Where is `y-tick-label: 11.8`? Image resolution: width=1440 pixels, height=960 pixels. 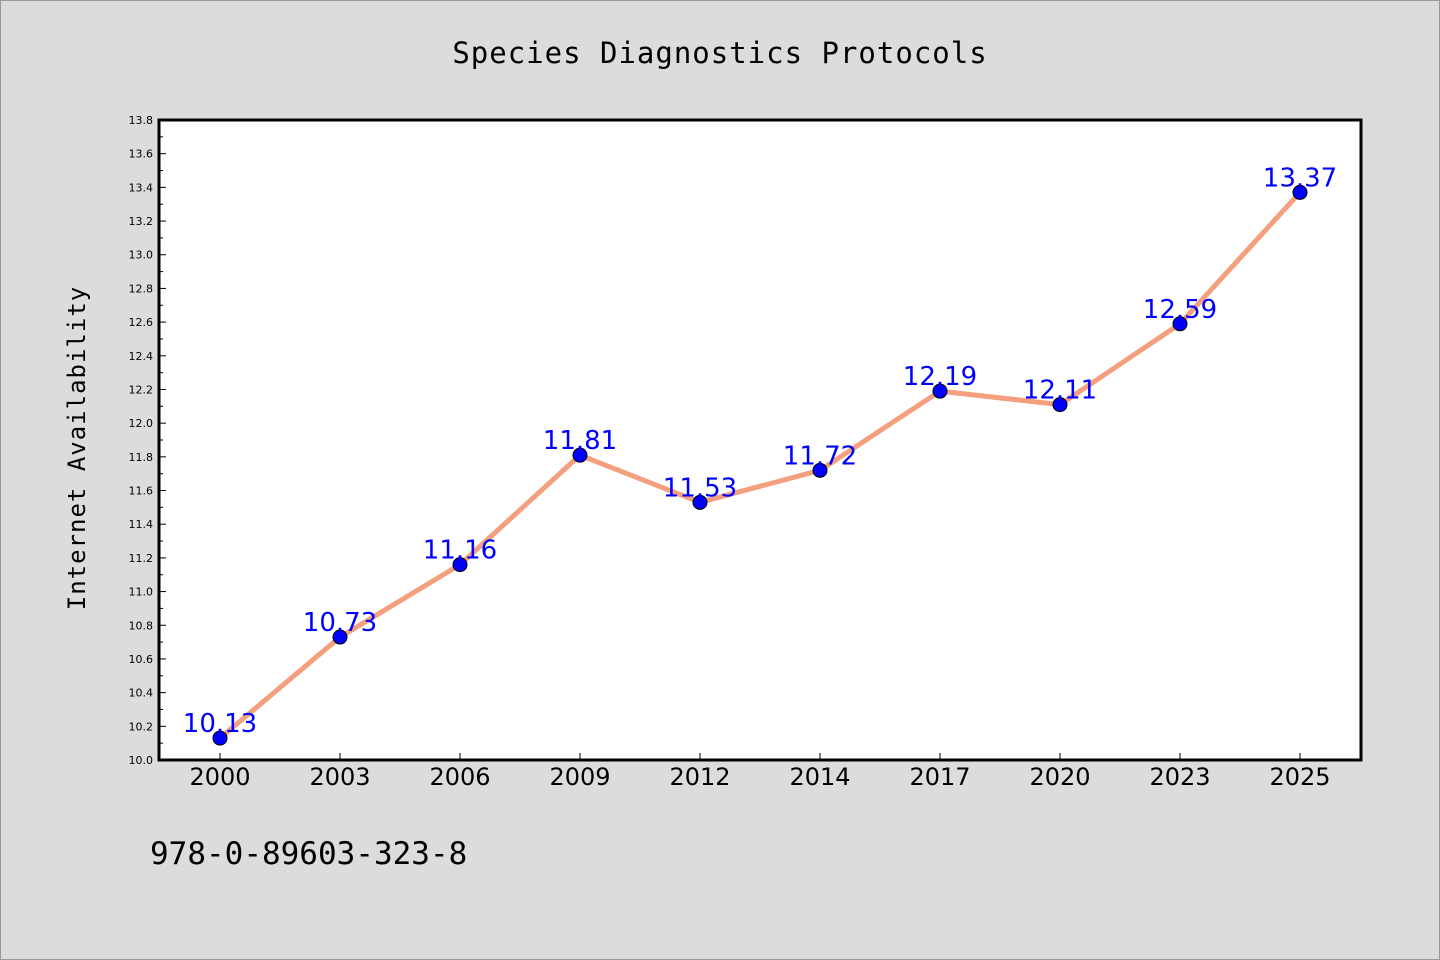
y-tick-label: 11.8 is located at coordinates (141, 457).